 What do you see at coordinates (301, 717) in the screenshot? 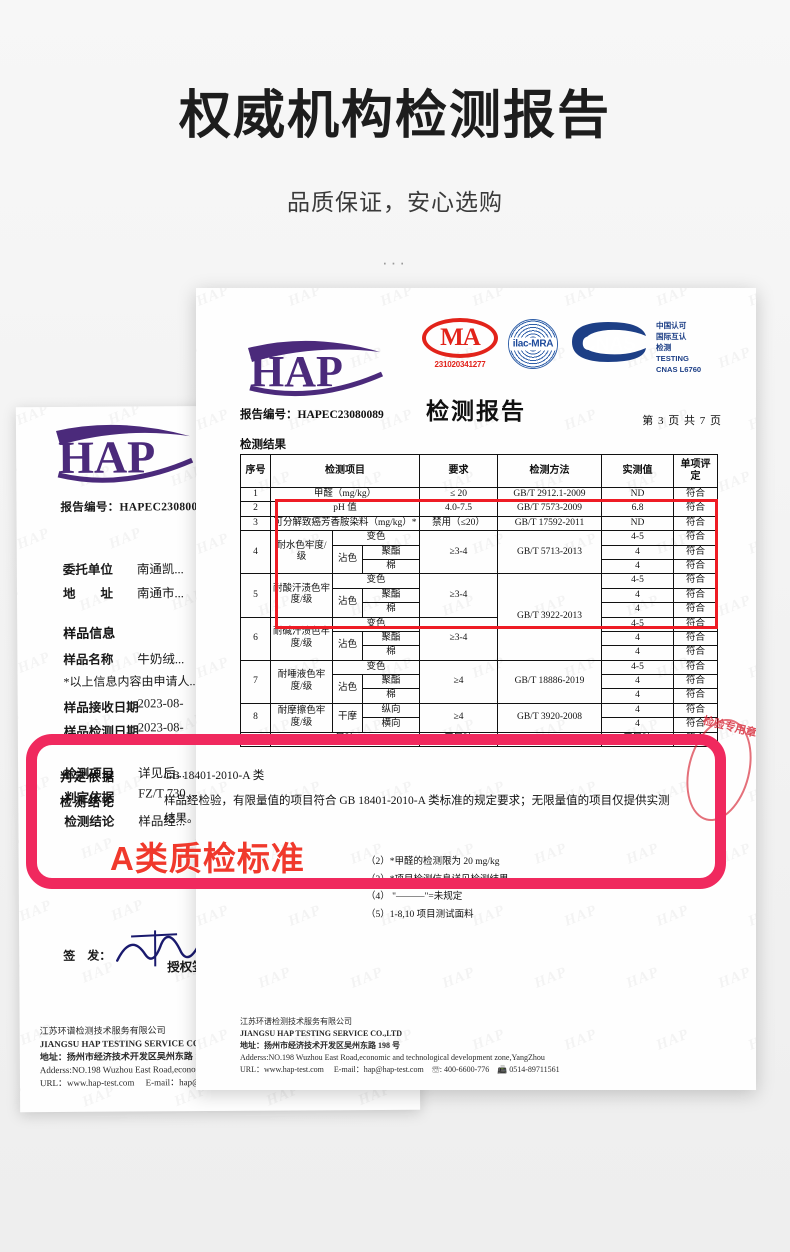
I see `cell-item: 耐摩擦色牢度/级` at bounding box center [301, 717].